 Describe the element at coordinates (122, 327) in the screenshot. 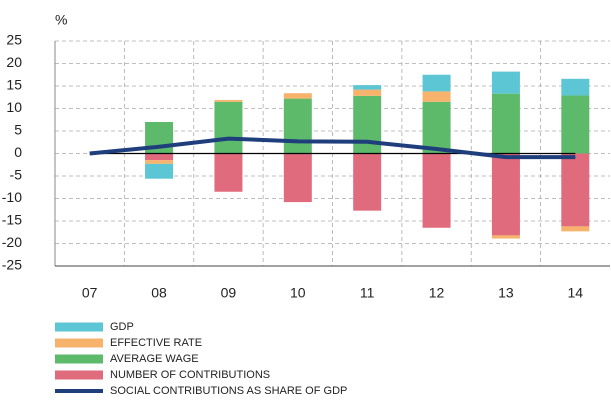

I see `legend-label: GDP` at that location.